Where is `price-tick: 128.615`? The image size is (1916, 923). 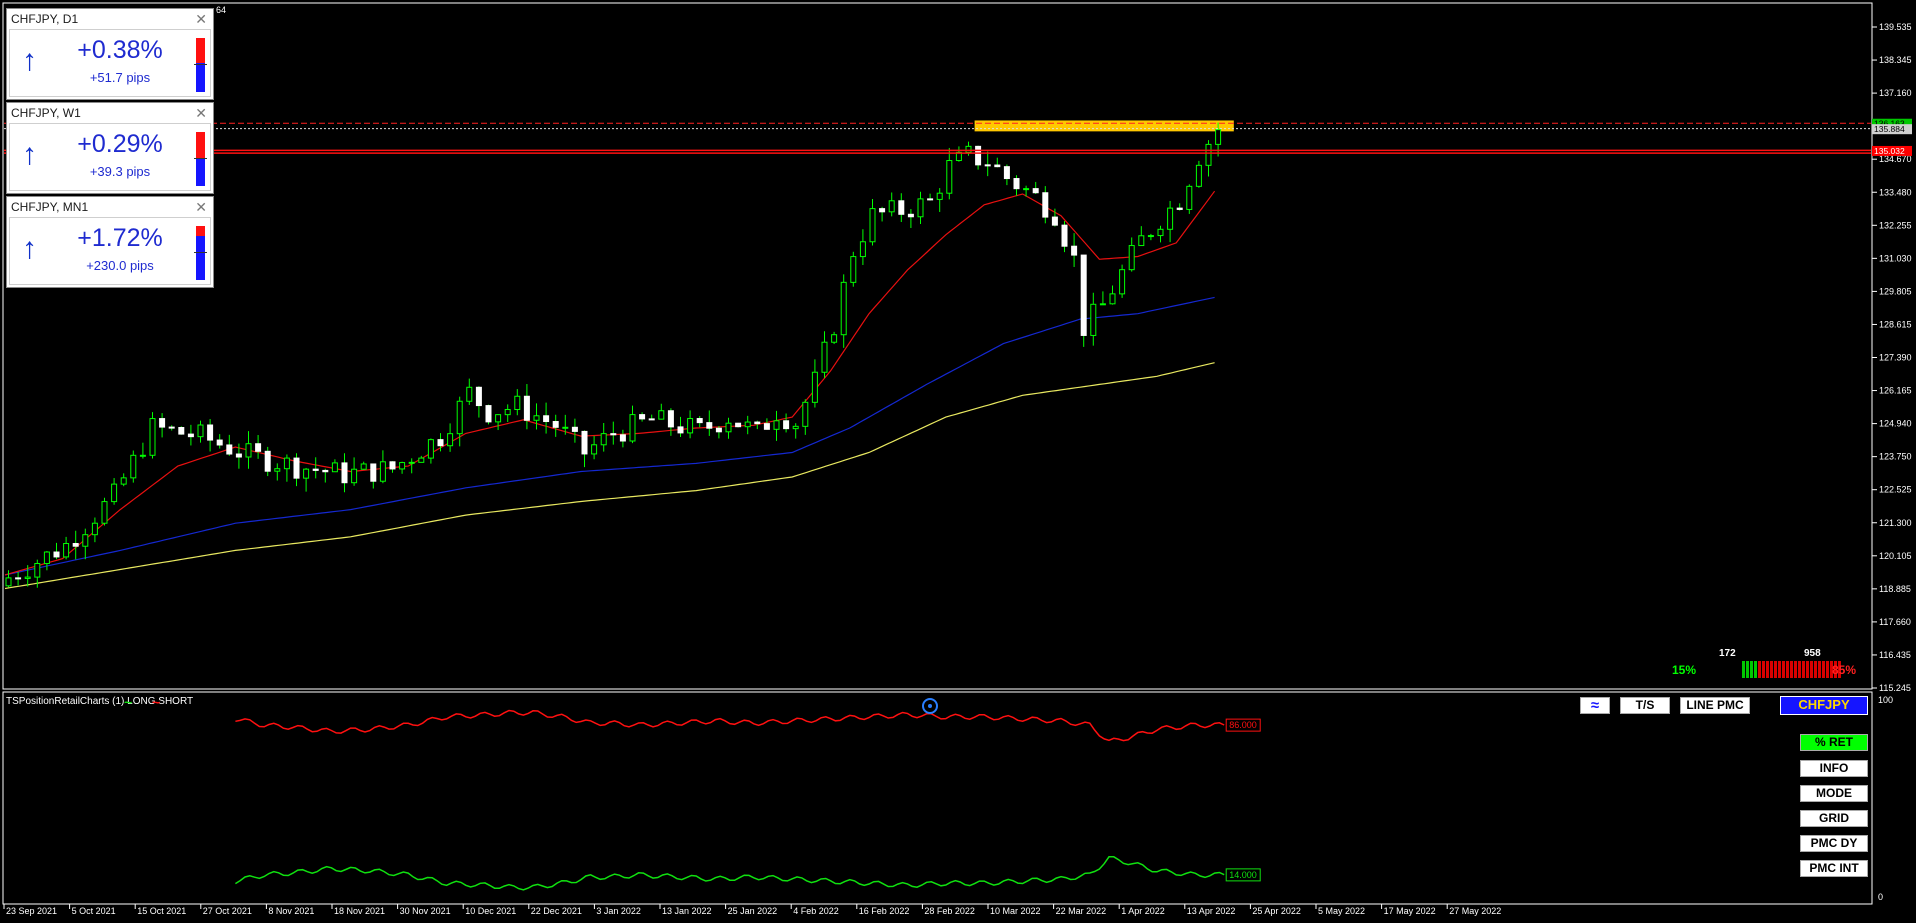
price-tick: 128.615 is located at coordinates (1895, 324).